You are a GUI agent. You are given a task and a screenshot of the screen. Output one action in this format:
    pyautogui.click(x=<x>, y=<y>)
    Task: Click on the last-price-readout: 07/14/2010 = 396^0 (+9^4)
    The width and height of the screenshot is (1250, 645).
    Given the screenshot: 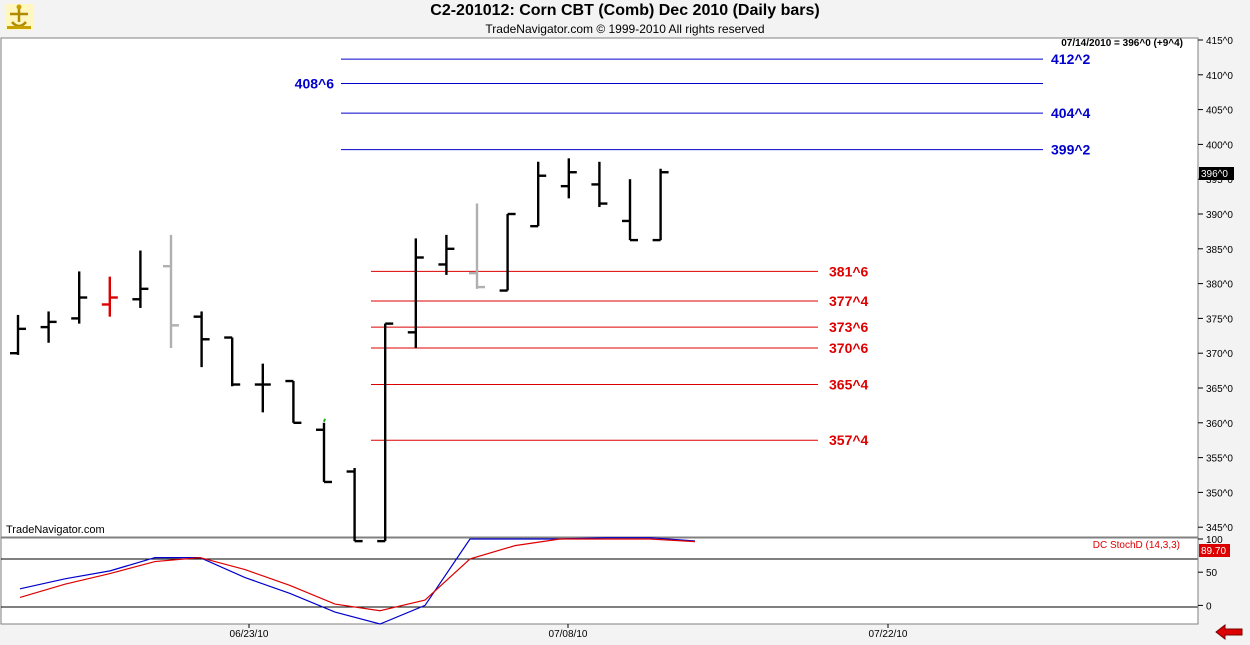 What is the action you would take?
    pyautogui.click(x=1122, y=43)
    